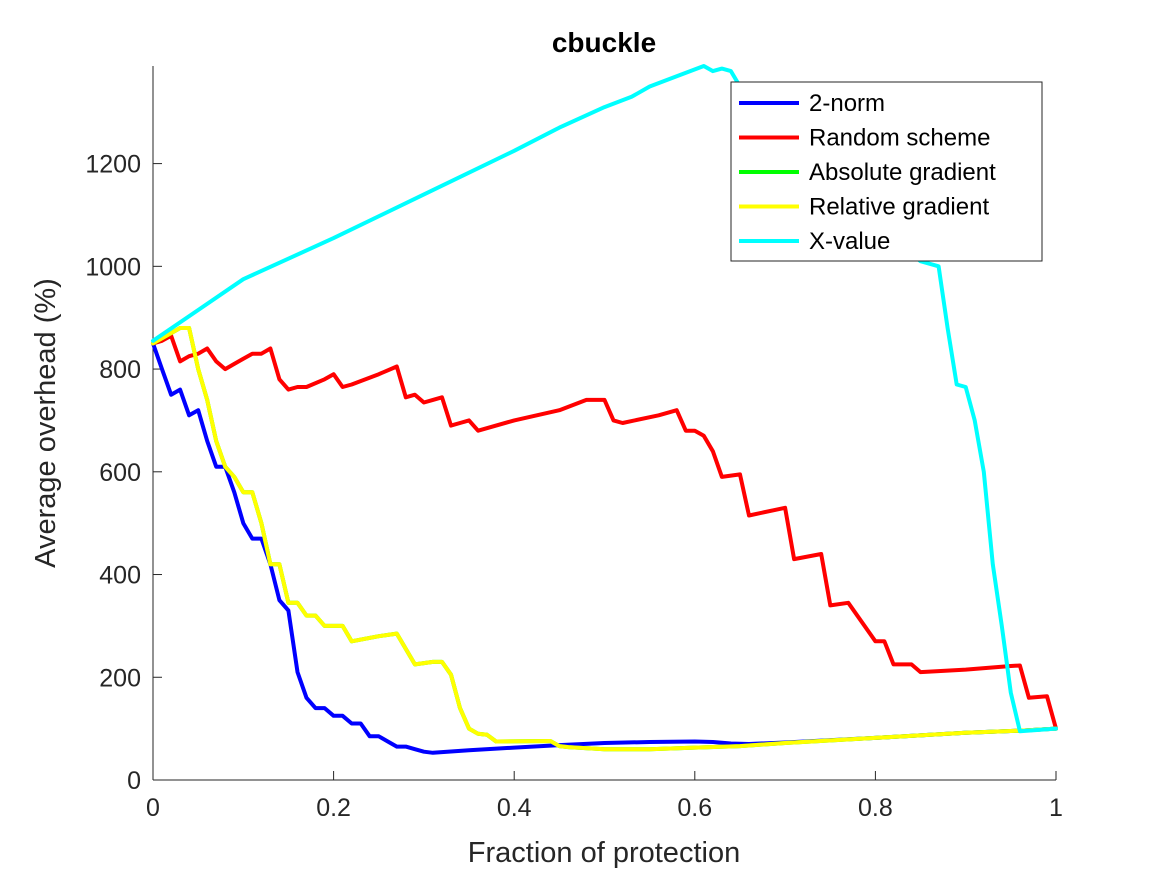 This screenshot has width=1167, height=875. I want to click on y-tick-label: 0, so click(134, 781).